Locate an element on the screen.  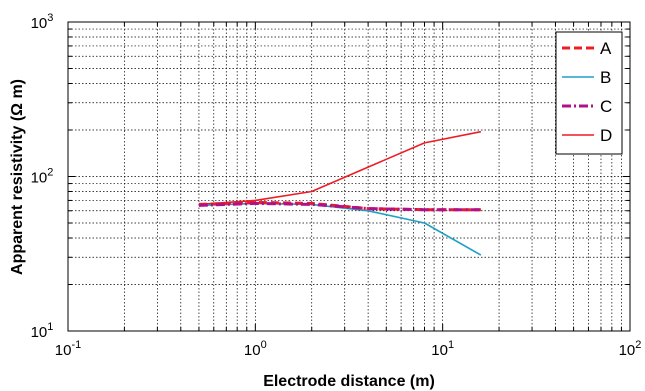
x-tick-labels: 10⁻¹ 10⁰ 10¹ 10² is located at coordinates (348, 349).